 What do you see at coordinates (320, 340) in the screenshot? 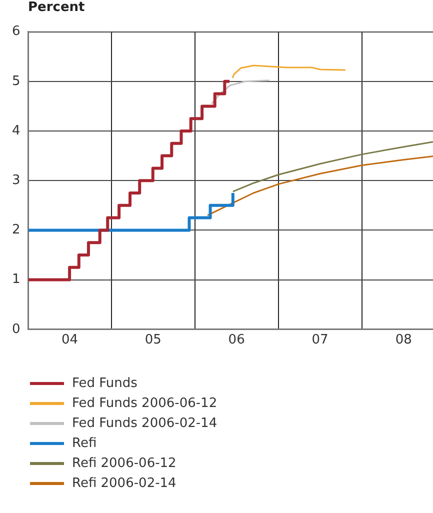
I see `x-tick-label: 07` at bounding box center [320, 340].